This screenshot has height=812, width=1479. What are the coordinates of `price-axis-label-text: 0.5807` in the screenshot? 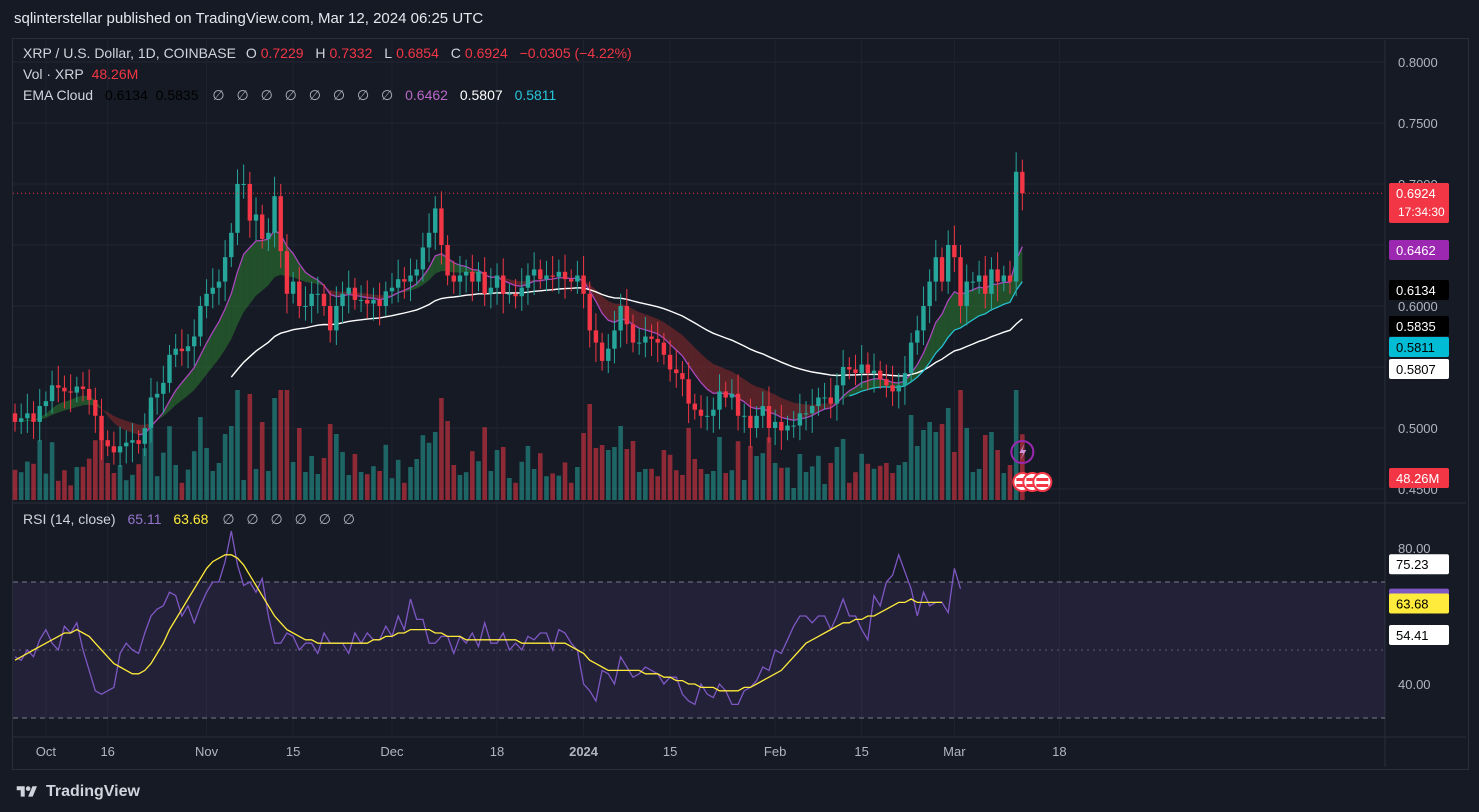 It's located at (1416, 369).